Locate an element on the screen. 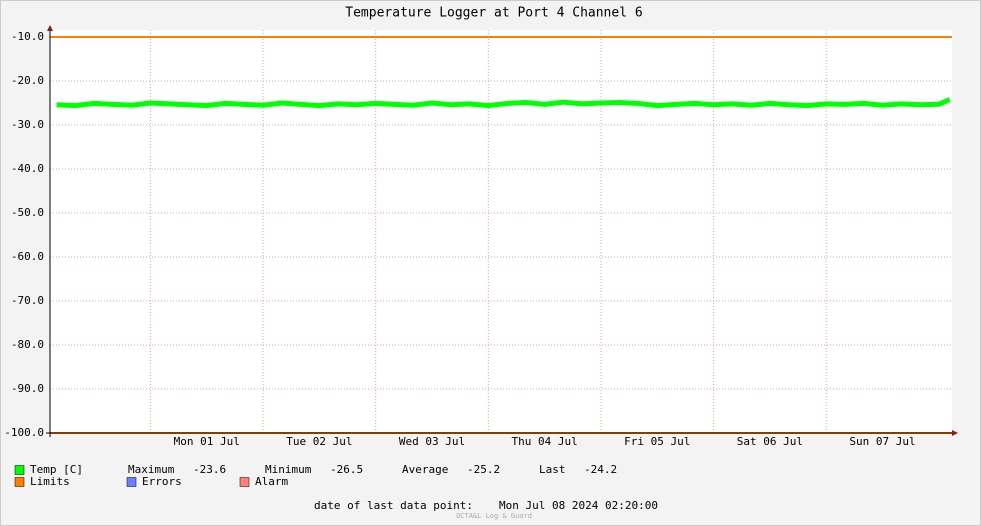 Image resolution: width=981 pixels, height=526 pixels. data-line is located at coordinates (503, 103).